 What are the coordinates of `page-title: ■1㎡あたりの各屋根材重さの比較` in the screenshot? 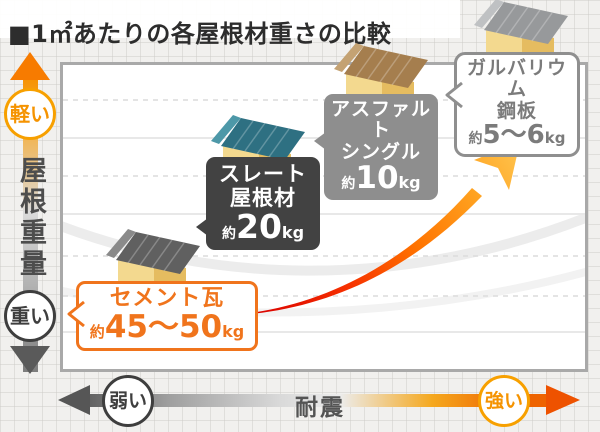 It's located at (200, 34).